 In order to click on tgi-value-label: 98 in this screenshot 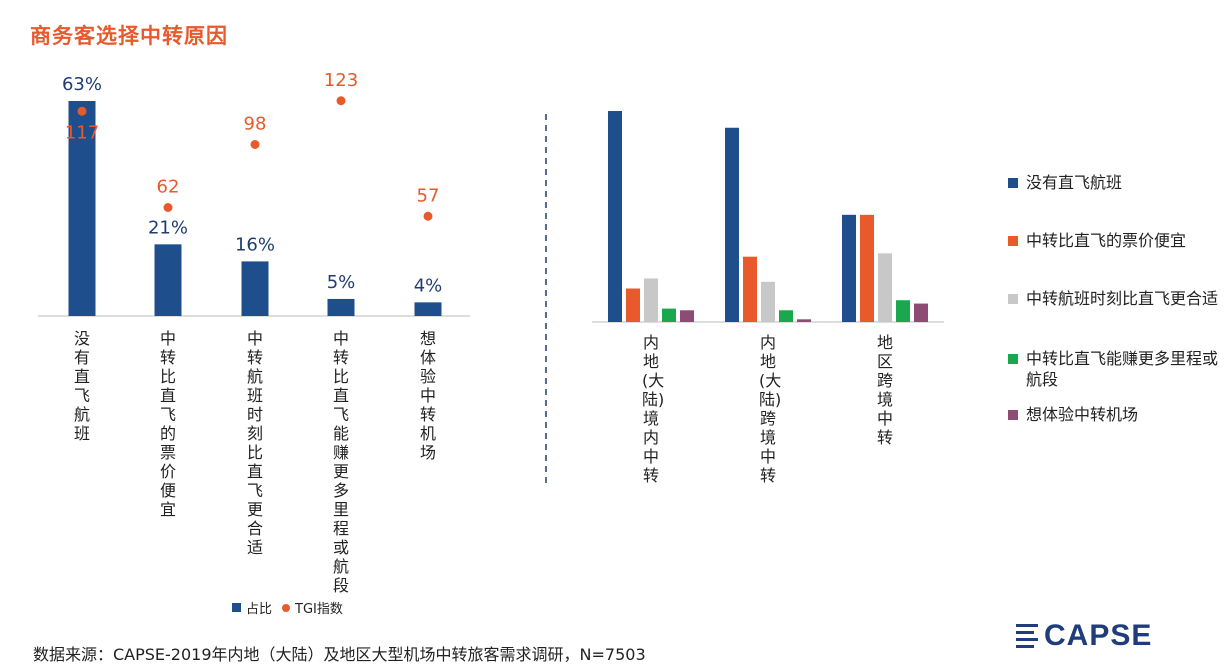, I will do `click(255, 124)`.